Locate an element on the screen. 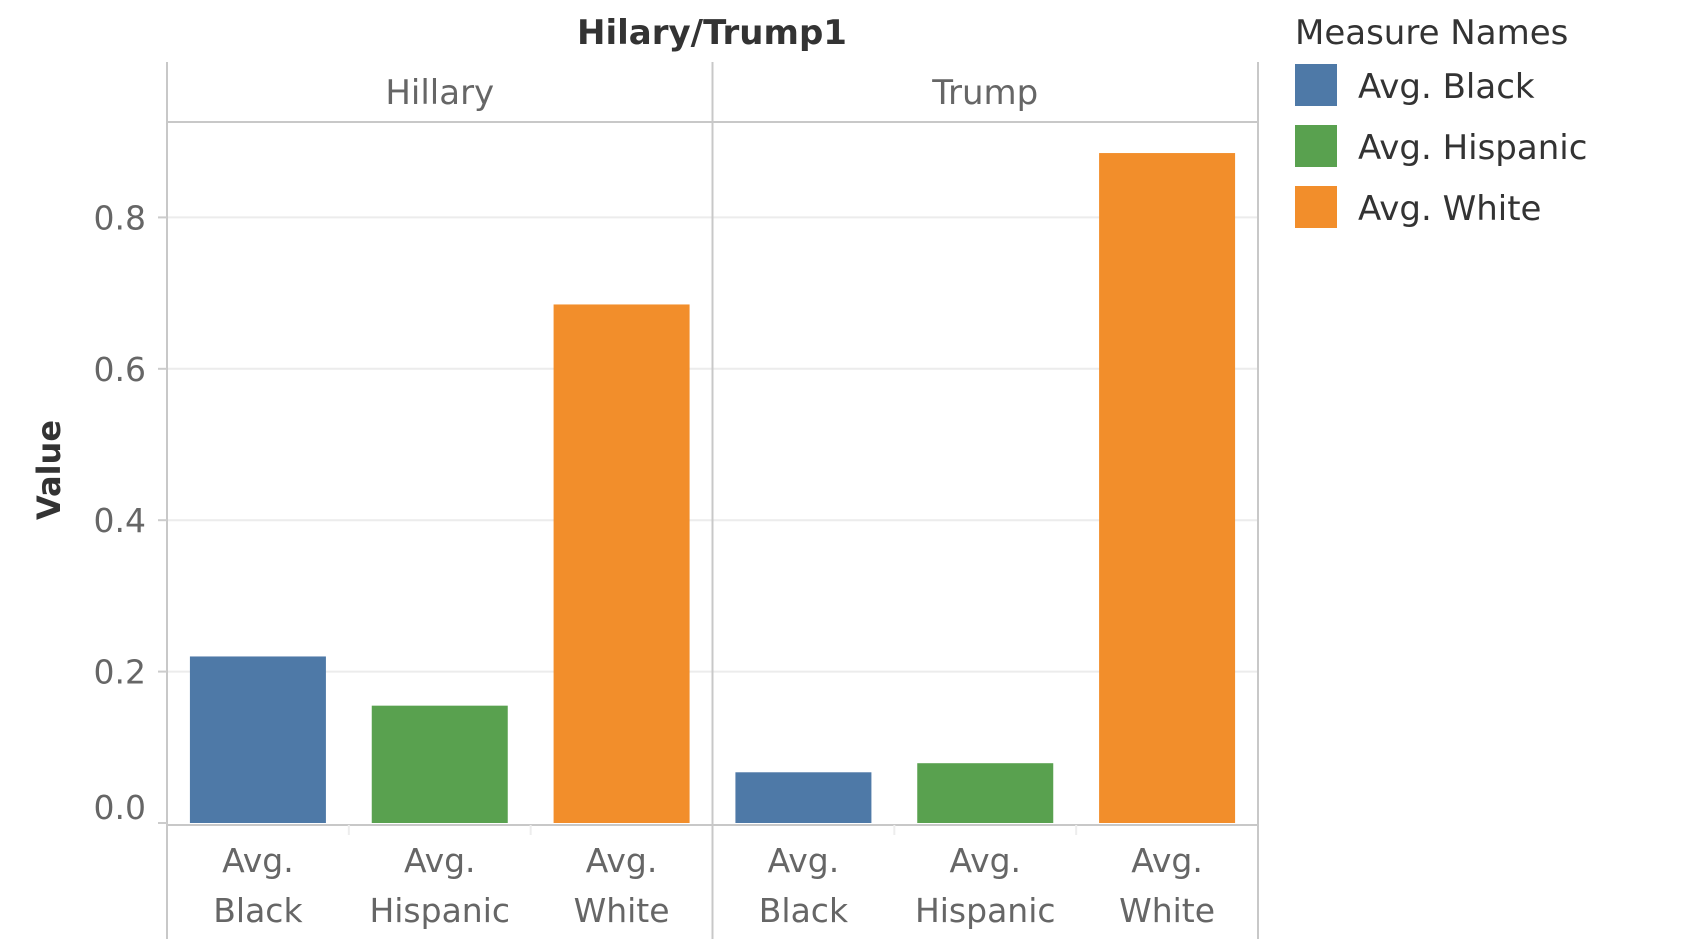  legend-title: Measure Names is located at coordinates (1431, 33).